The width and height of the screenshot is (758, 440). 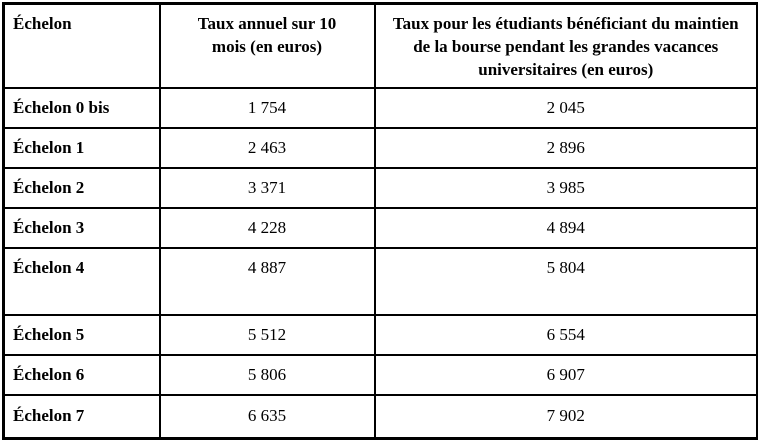 What do you see at coordinates (81, 416) in the screenshot?
I see `echelon-label: Échelon 7` at bounding box center [81, 416].